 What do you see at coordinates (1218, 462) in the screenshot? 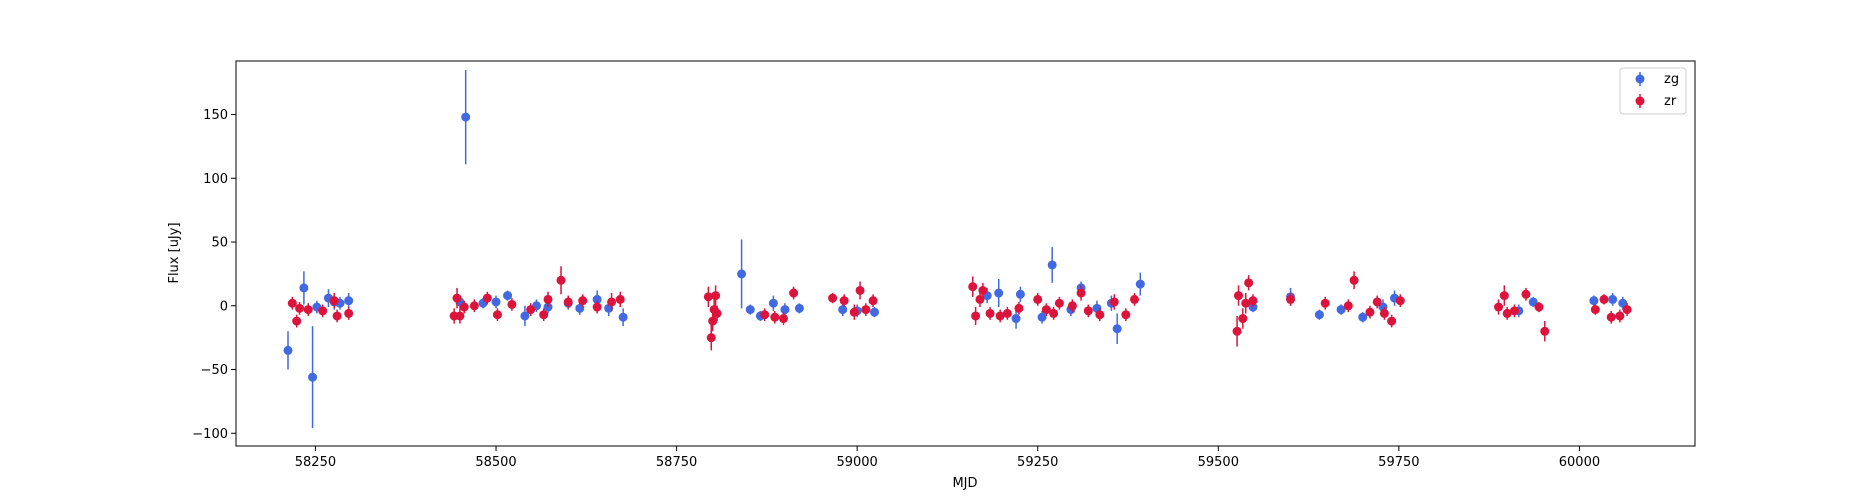
I see `x-tick-label: 59500` at bounding box center [1218, 462].